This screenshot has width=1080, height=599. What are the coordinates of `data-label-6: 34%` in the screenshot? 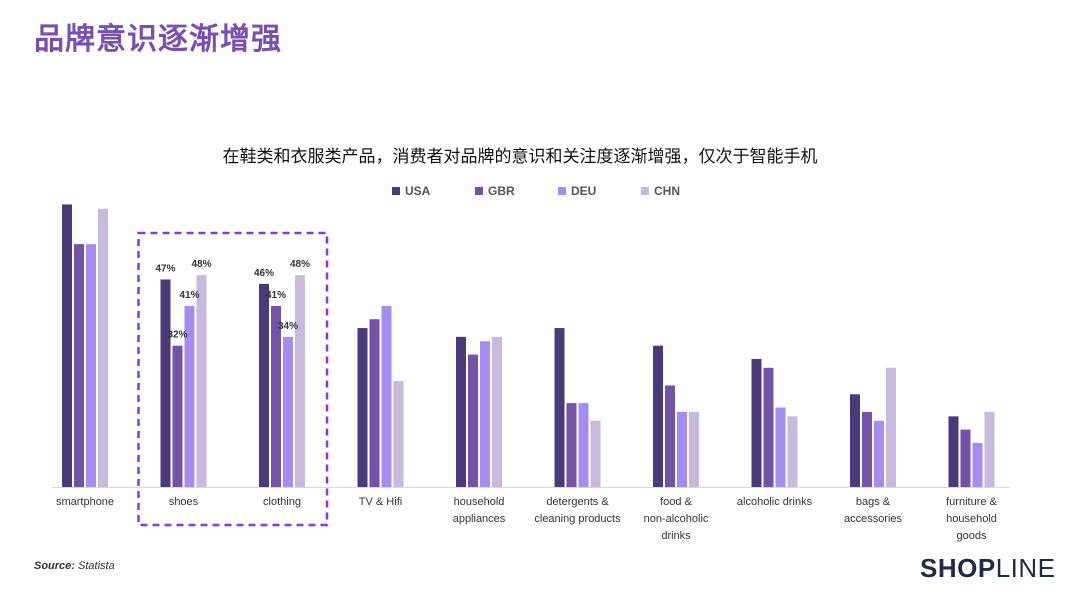 It's located at (288, 326).